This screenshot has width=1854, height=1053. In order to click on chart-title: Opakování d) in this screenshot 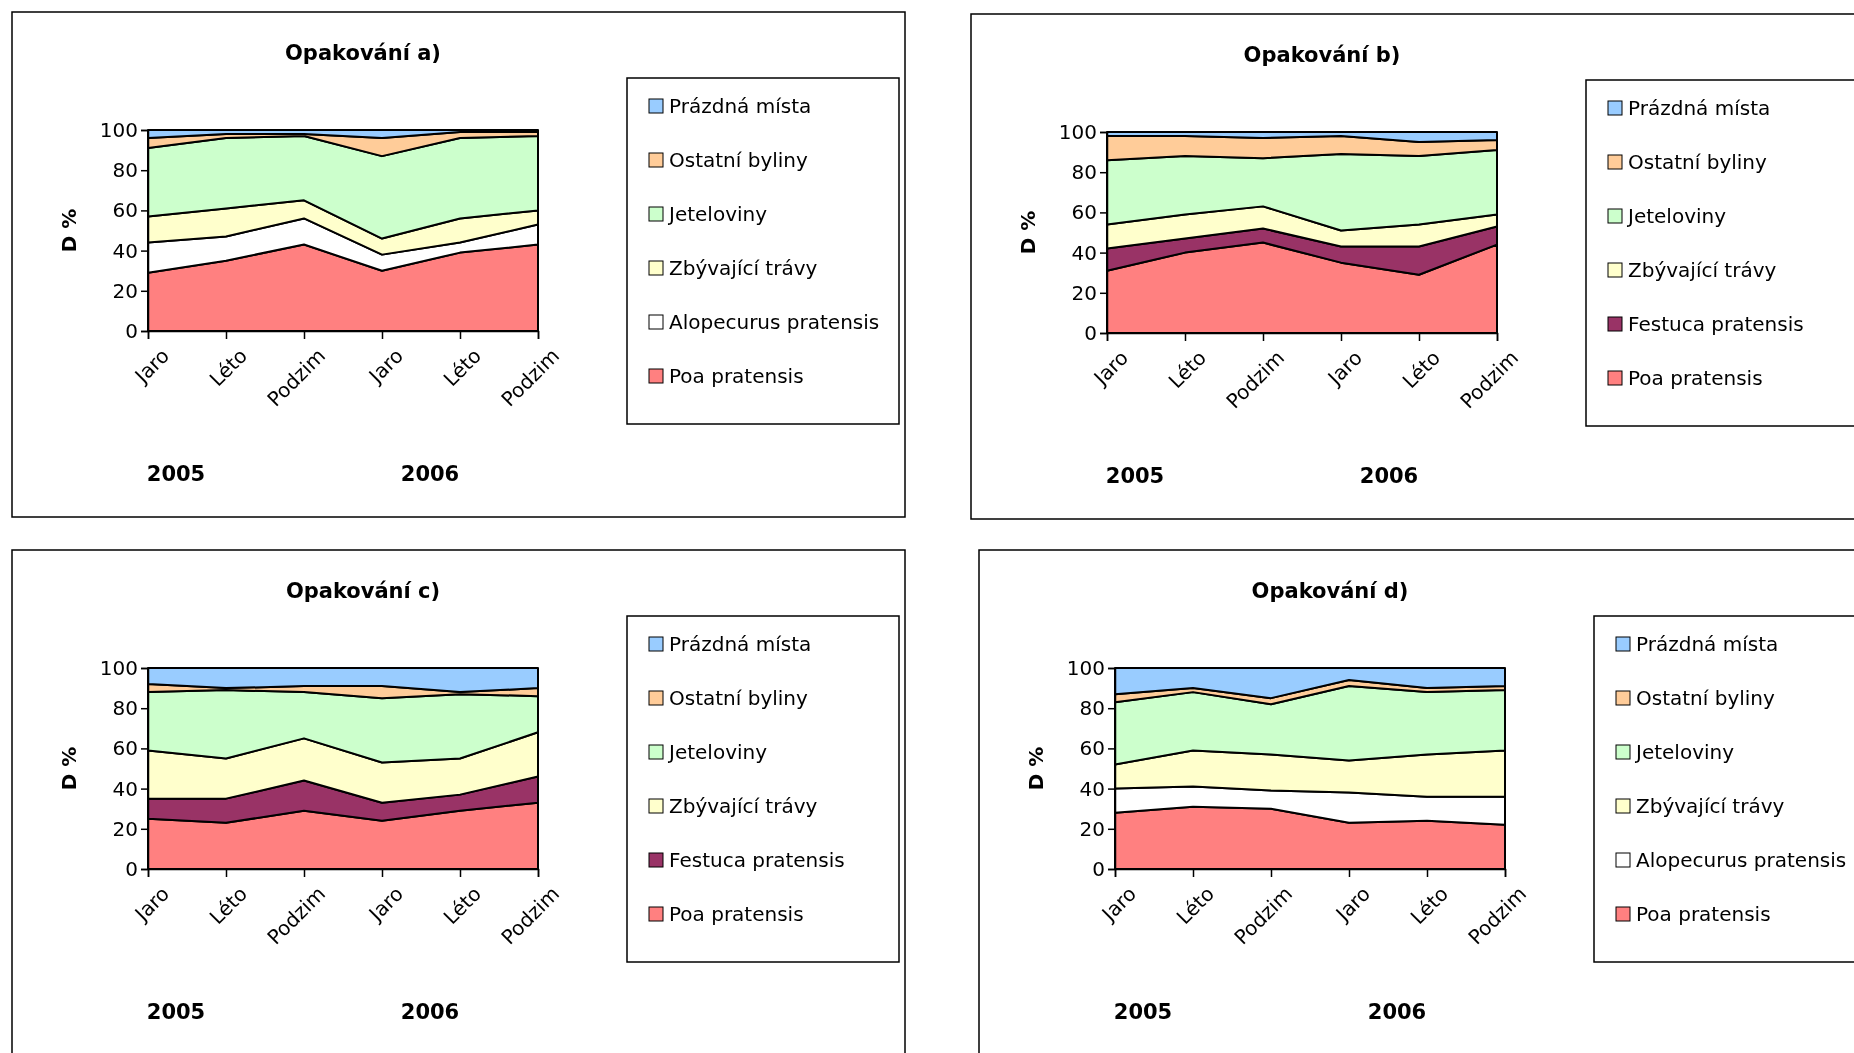, I will do `click(1330, 591)`.